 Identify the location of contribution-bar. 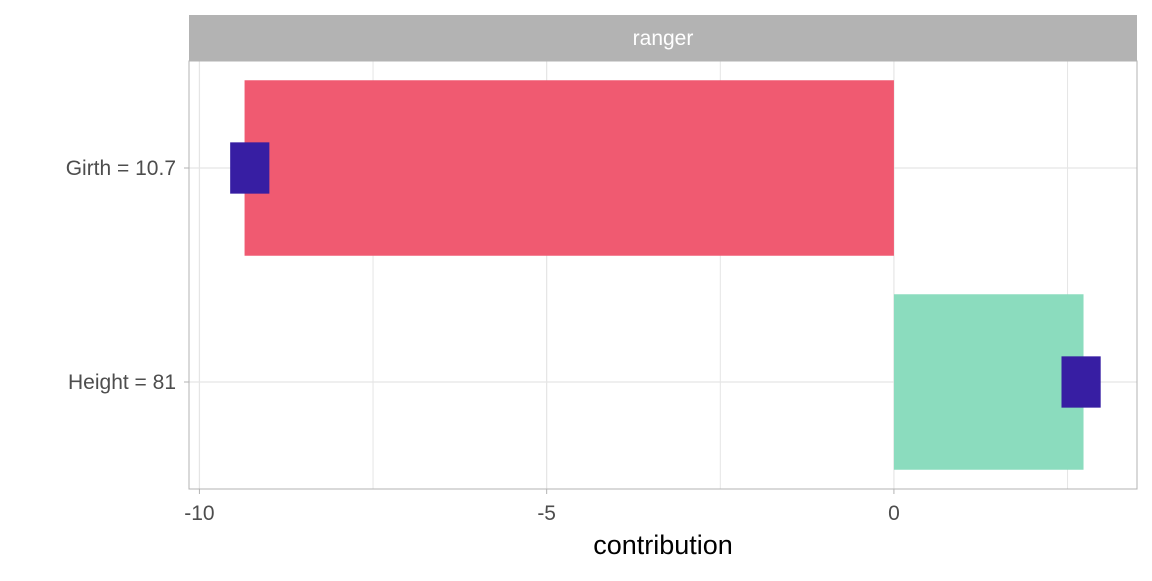
(988, 382).